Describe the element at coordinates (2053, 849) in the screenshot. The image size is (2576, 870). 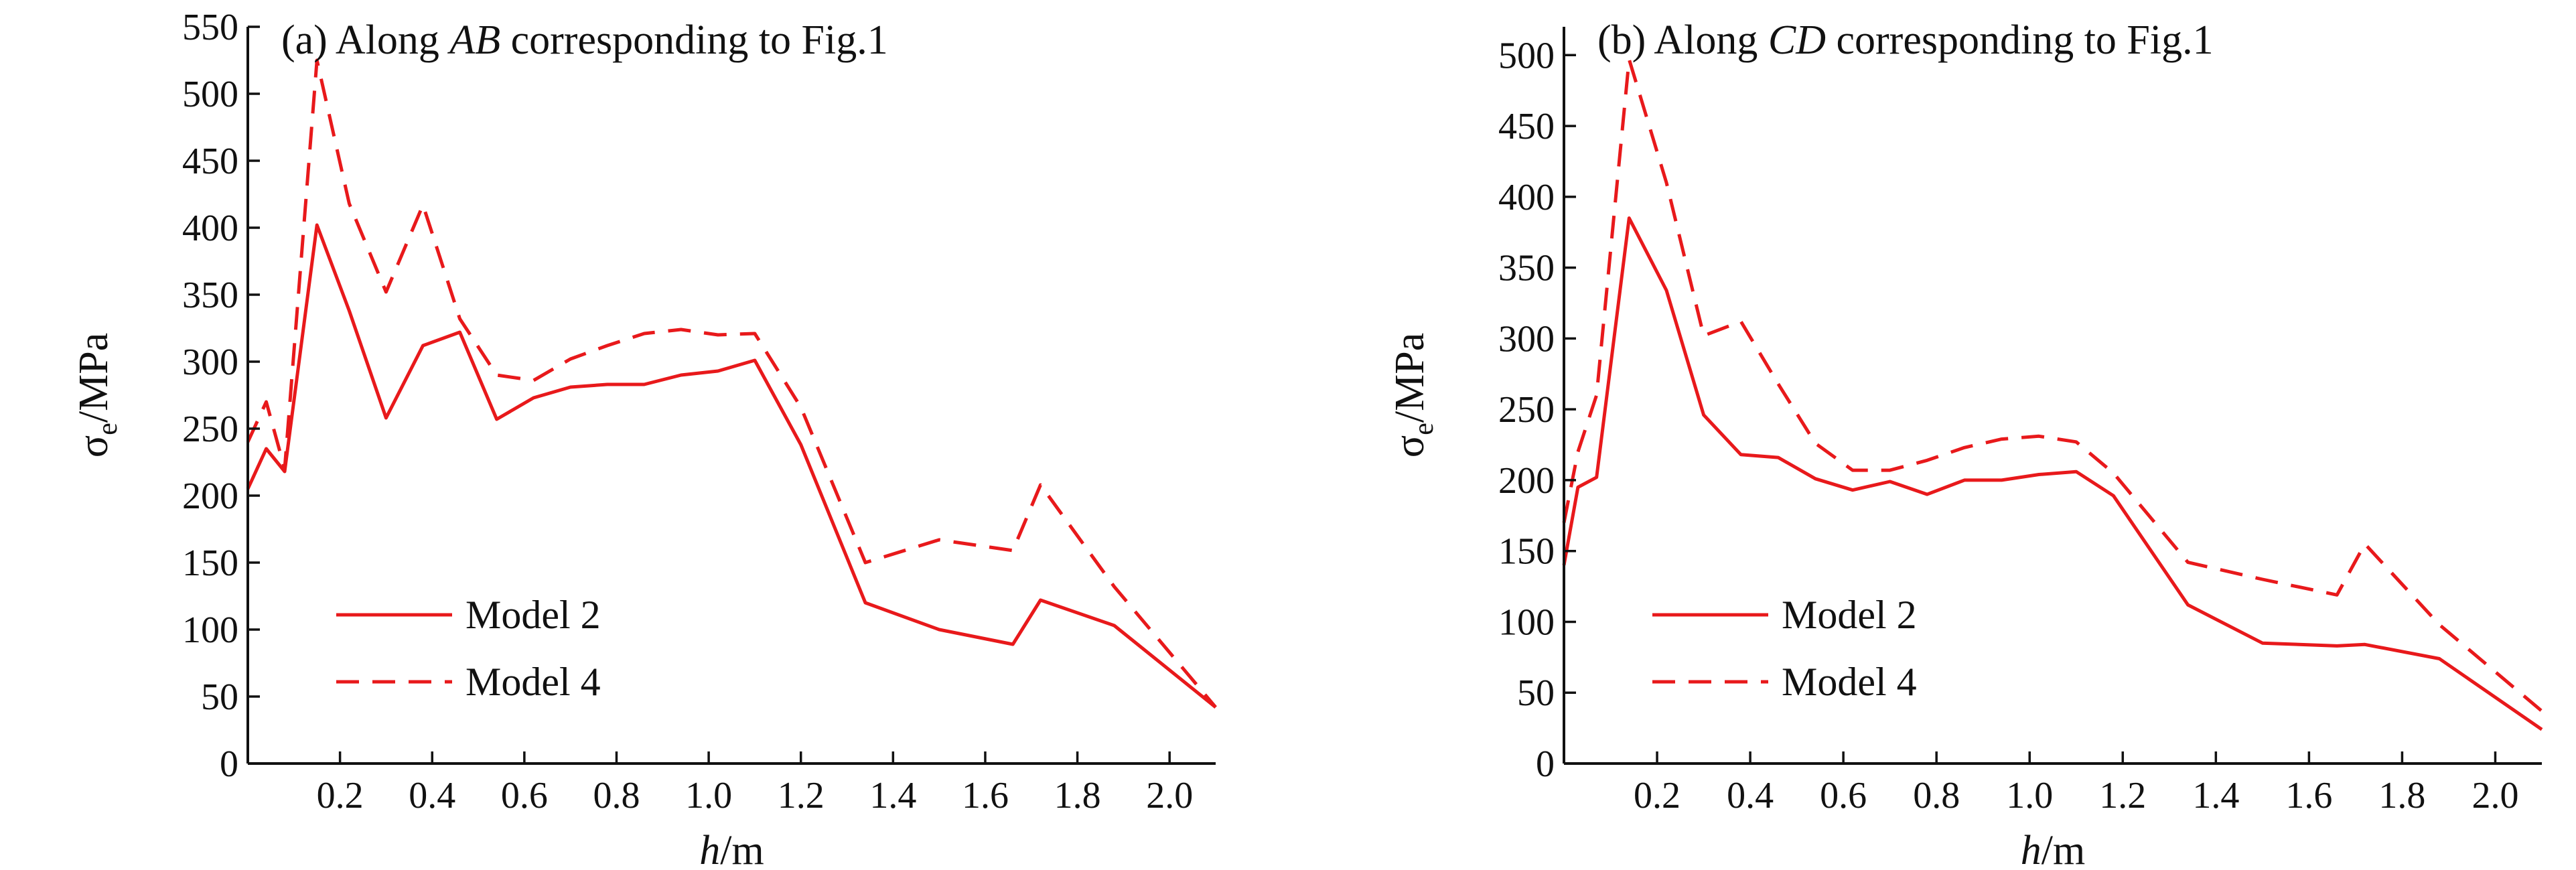
I see `x-axis-label-b: h/m` at that location.